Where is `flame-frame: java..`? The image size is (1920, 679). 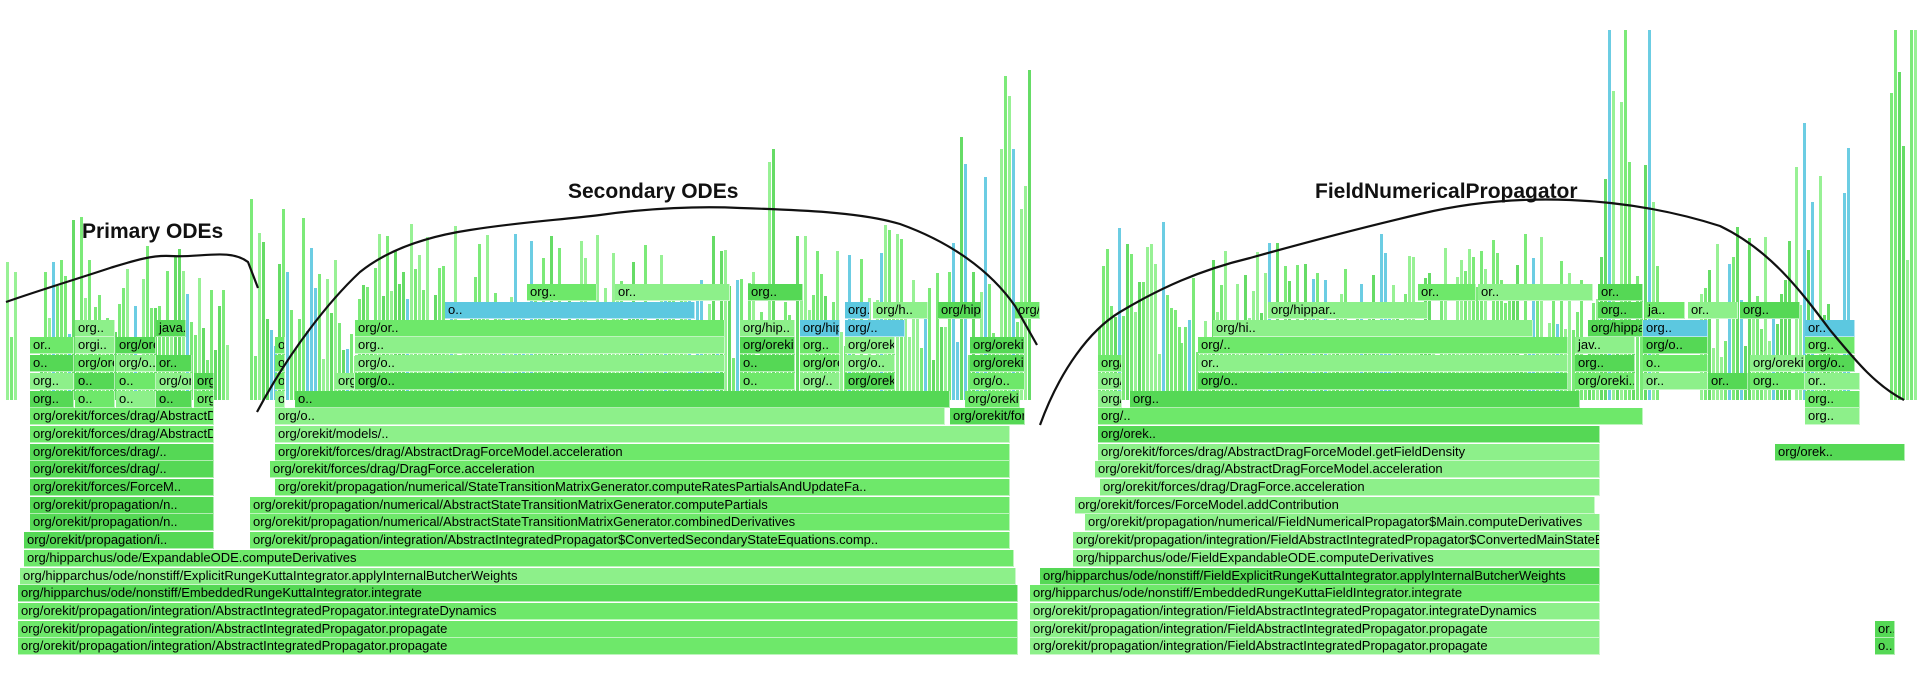 flame-frame: java.. is located at coordinates (171, 328).